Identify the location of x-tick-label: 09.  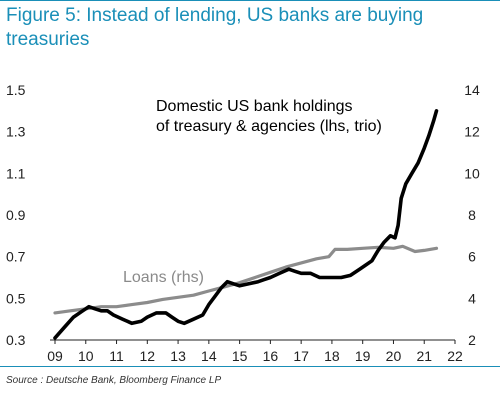
(55, 356).